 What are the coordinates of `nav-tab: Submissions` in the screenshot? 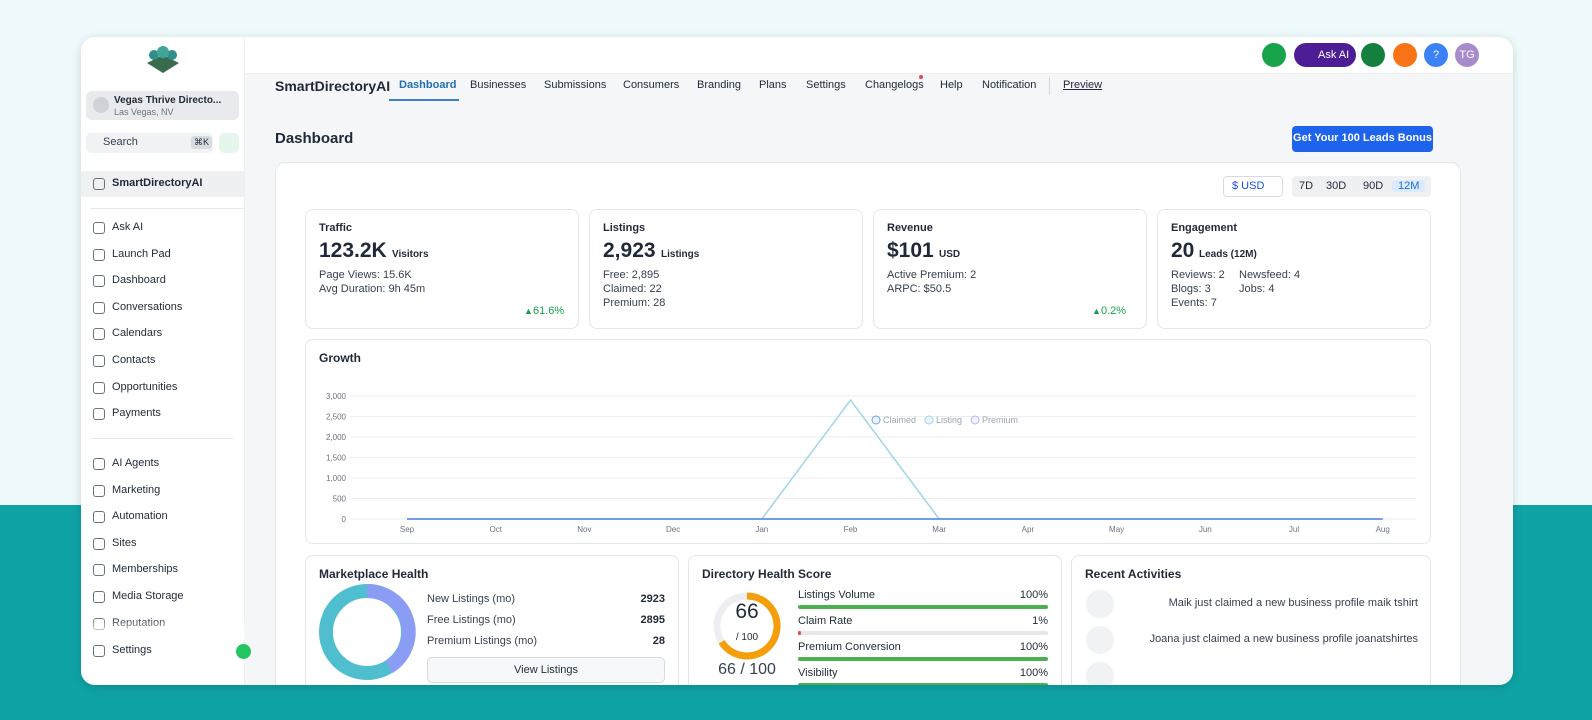 It's located at (575, 85).